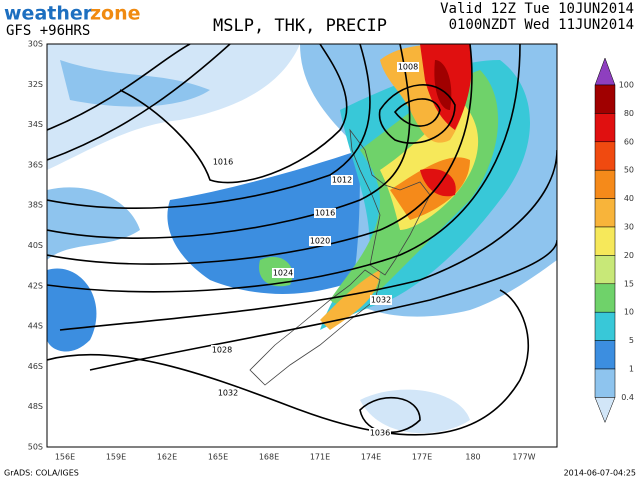 The width and height of the screenshot is (640, 484). Describe the element at coordinates (629, 255) in the screenshot. I see `legend-level: 20` at that location.